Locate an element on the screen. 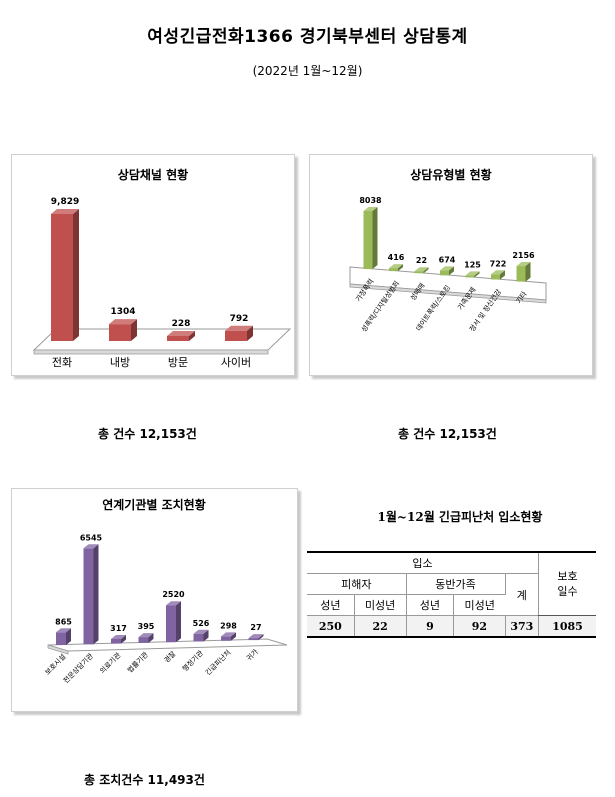 Image resolution: width=615 pixels, height=797 pixels. chart1-bar-정서-및-정신건강 is located at coordinates (498, 275).